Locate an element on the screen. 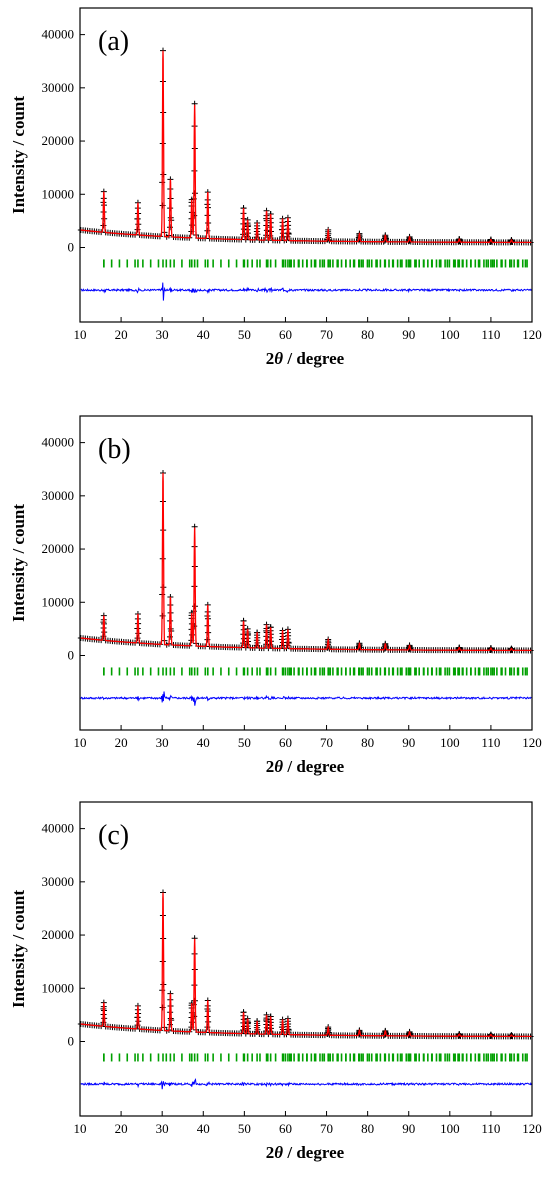 This screenshot has width=550, height=1189. x-axis-title-main-a: 2 is located at coordinates (270, 358).